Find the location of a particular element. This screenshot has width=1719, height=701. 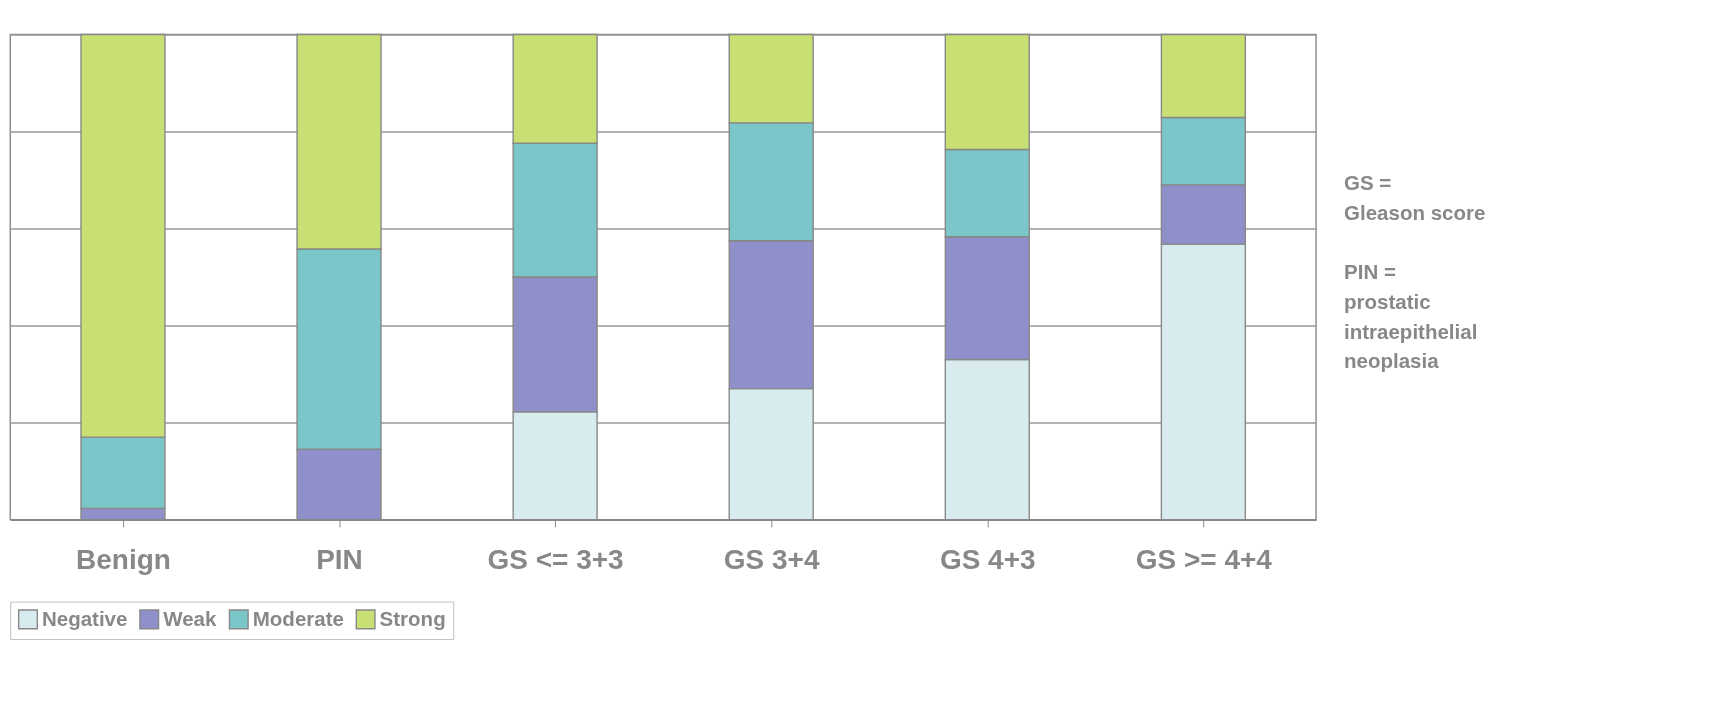

legend-label: Negative is located at coordinates (84, 618).